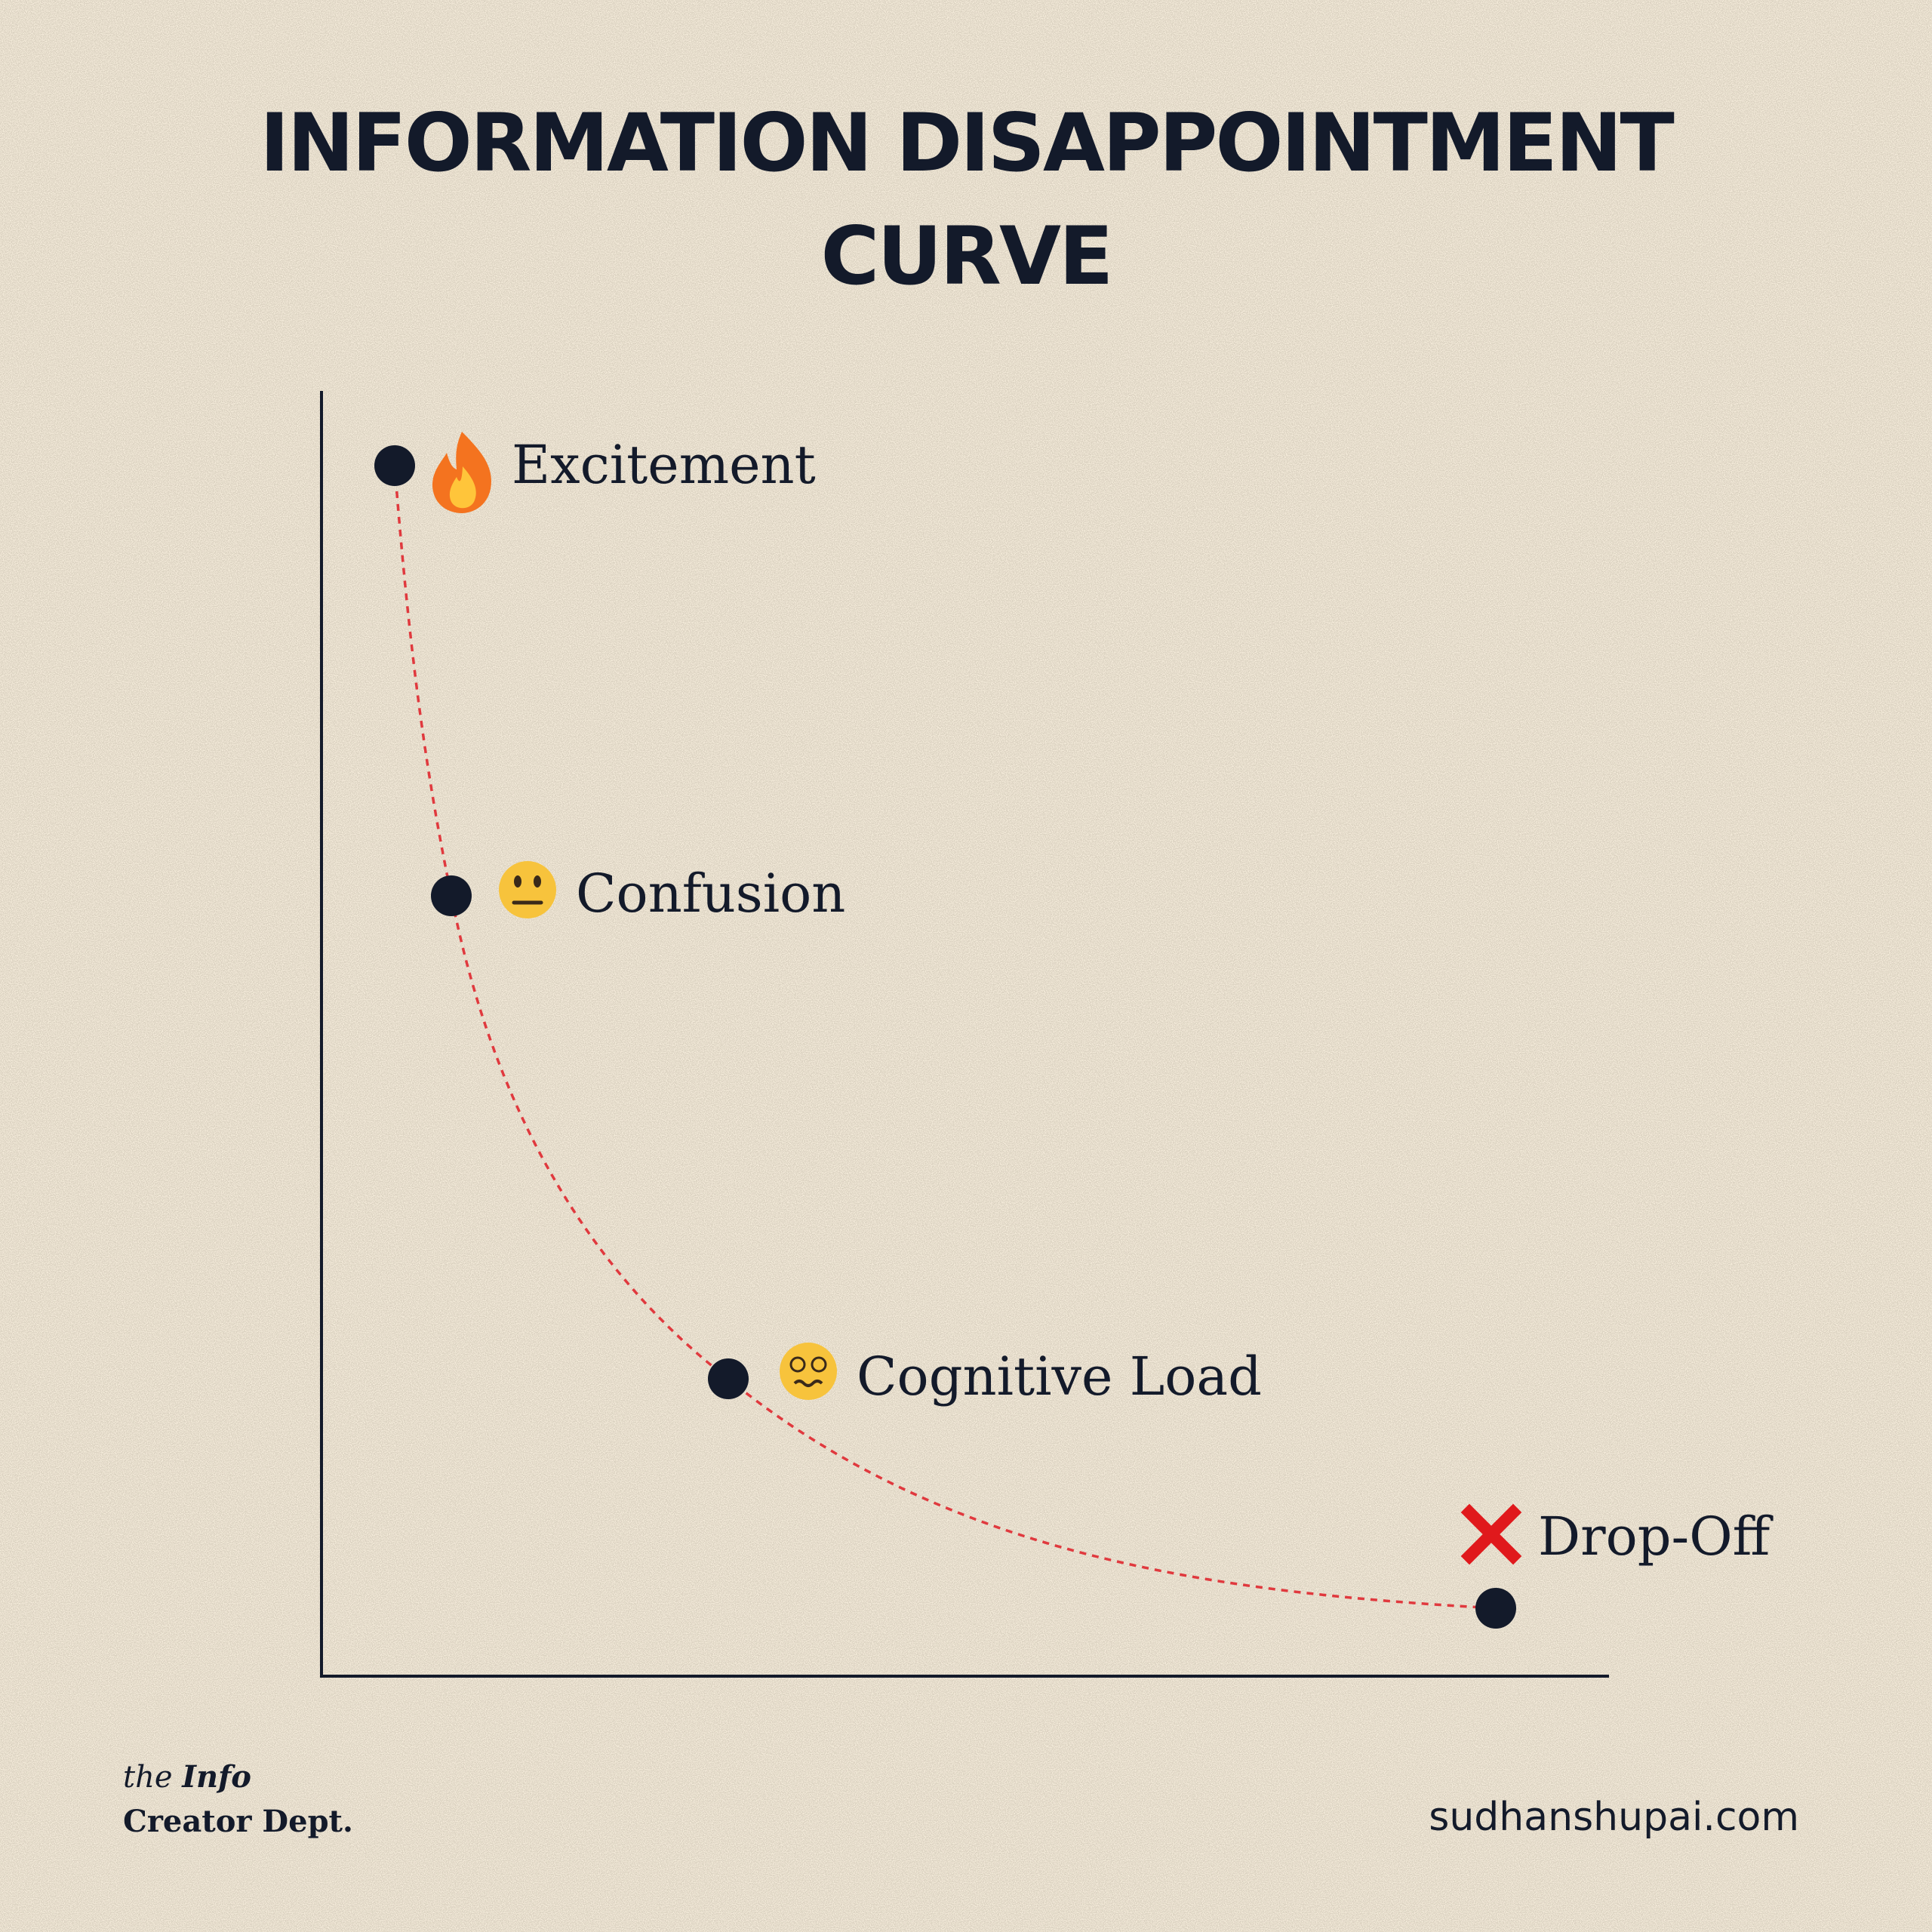 The image size is (1932, 1932). What do you see at coordinates (238, 1821) in the screenshot?
I see `brand-line2: Creator Dept.` at bounding box center [238, 1821].